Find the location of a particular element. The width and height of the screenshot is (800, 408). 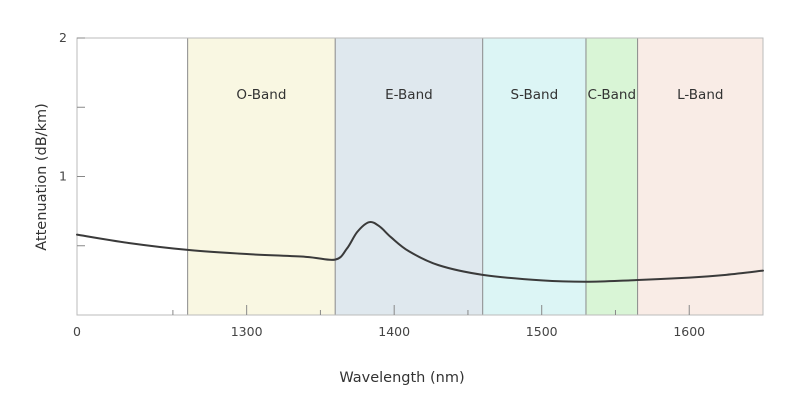

y-tick-label: 1 is located at coordinates (63, 176).